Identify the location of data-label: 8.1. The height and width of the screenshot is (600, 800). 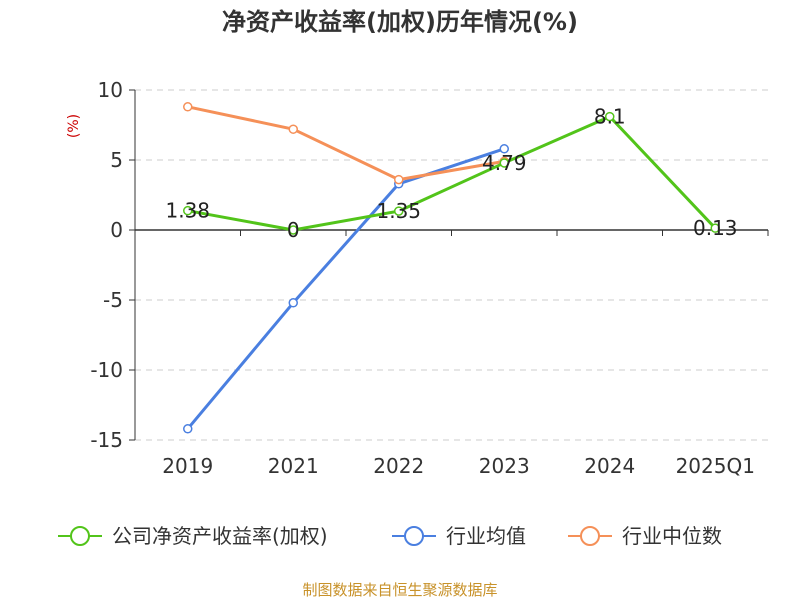
(610, 117).